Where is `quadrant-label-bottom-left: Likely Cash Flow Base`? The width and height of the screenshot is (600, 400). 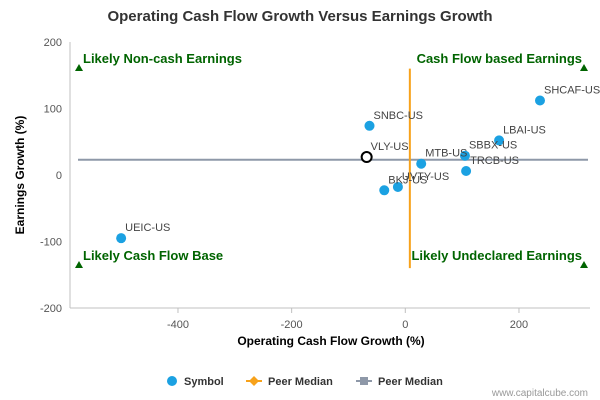 quadrant-label-bottom-left: Likely Cash Flow Base is located at coordinates (153, 255).